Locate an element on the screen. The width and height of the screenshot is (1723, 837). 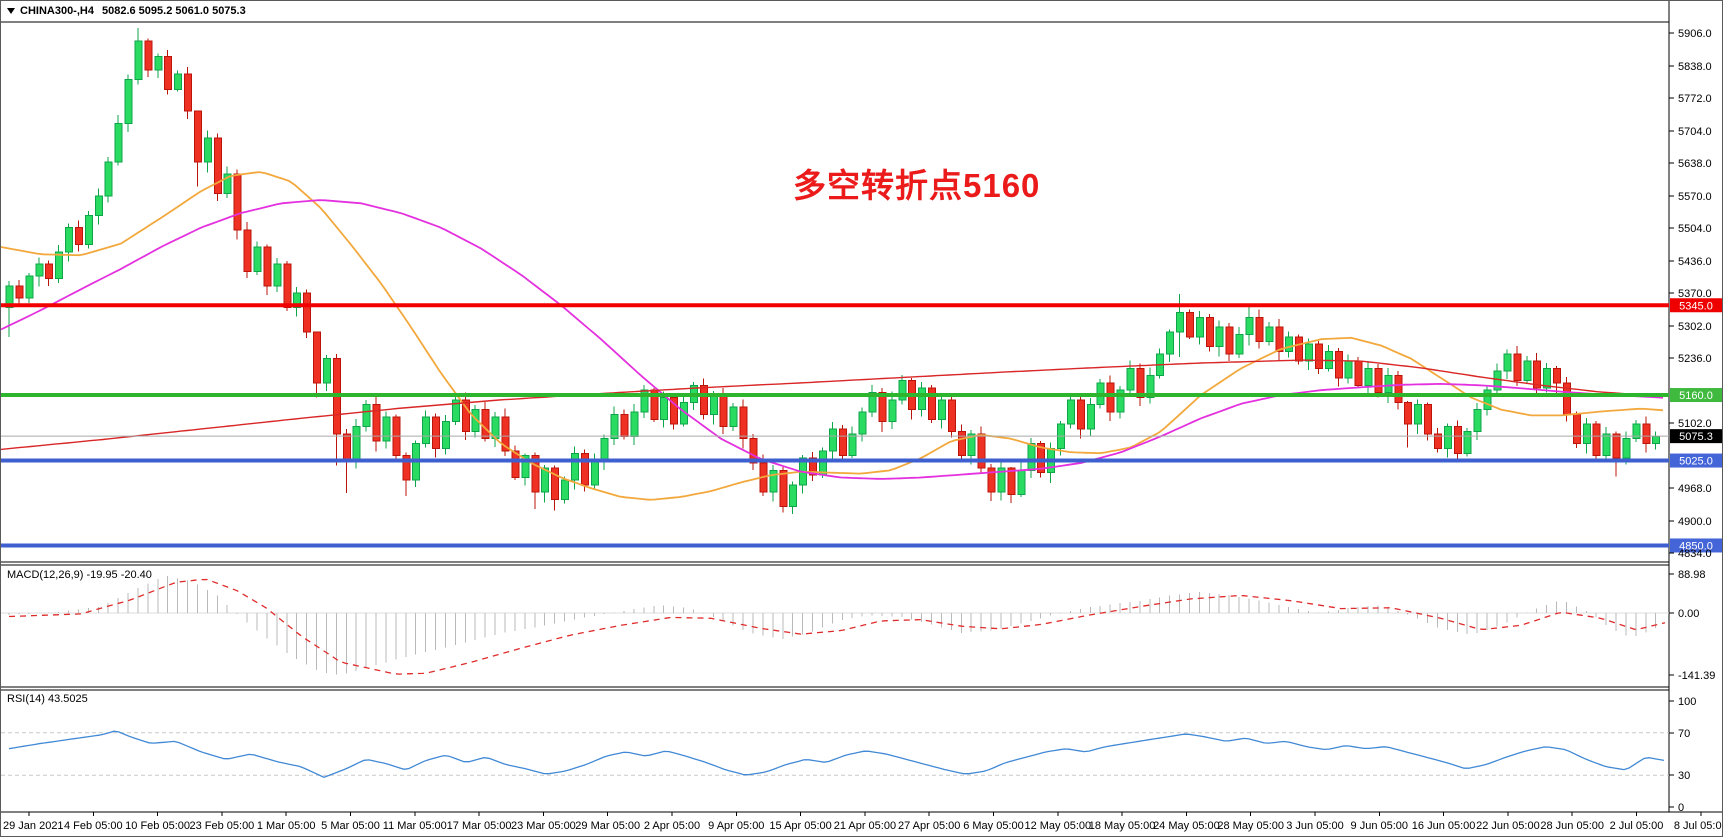
macd-indicator-label: MACD(12,26,9) -19.95 -20.40 is located at coordinates (79, 575).